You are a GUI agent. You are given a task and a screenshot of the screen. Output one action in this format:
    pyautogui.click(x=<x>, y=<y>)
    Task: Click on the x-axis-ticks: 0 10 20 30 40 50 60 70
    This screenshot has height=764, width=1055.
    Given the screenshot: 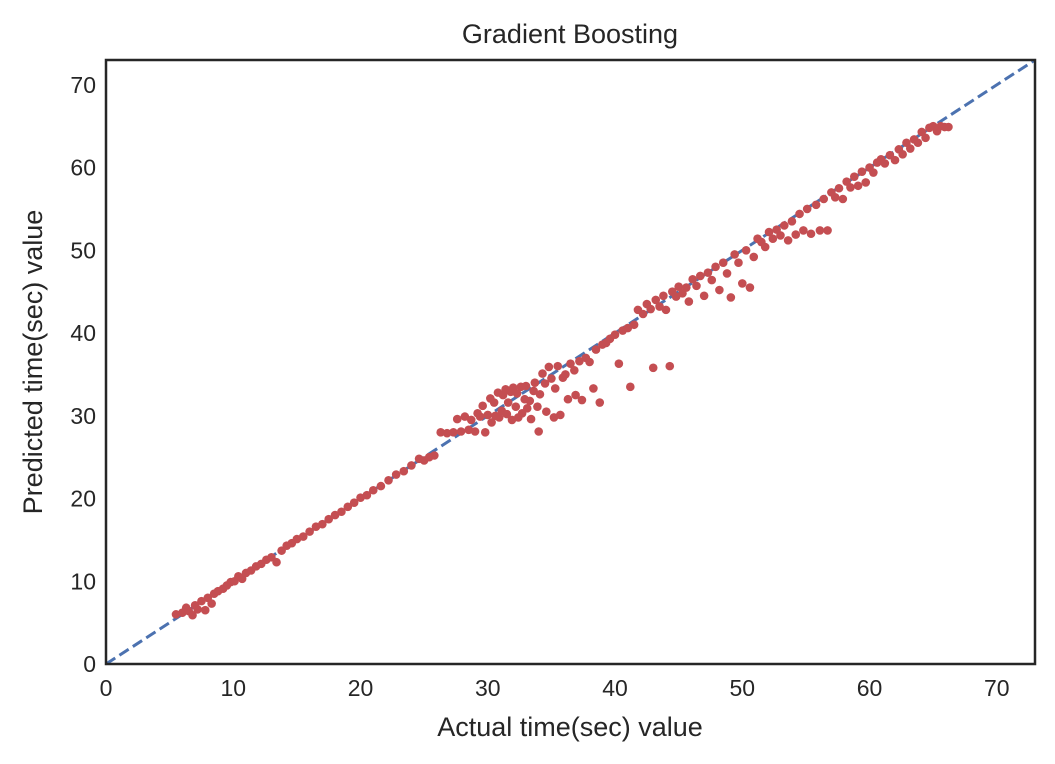 What is the action you would take?
    pyautogui.click(x=555, y=688)
    